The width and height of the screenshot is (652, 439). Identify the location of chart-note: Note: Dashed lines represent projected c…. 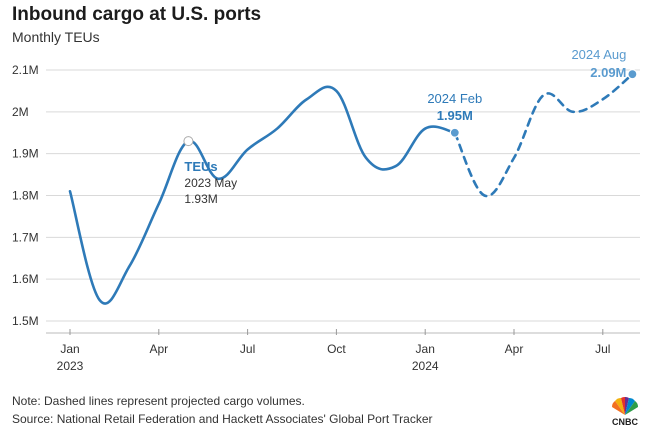
(158, 401).